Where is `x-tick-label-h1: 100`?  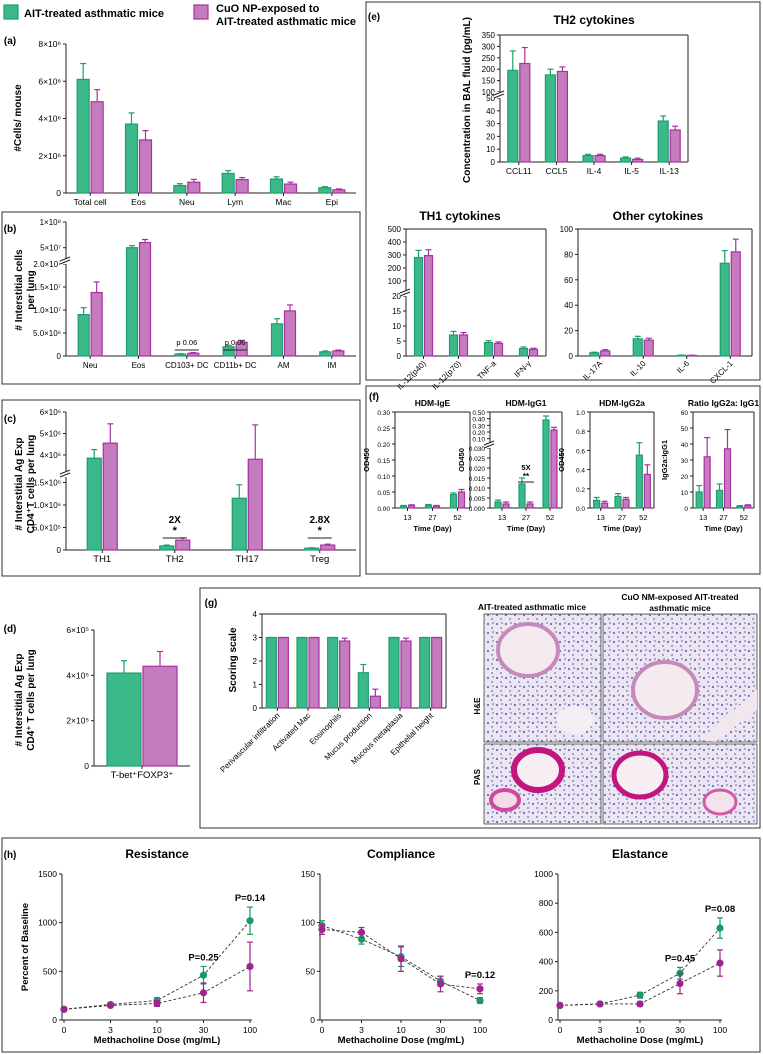 x-tick-label-h1: 100 is located at coordinates (250, 1030).